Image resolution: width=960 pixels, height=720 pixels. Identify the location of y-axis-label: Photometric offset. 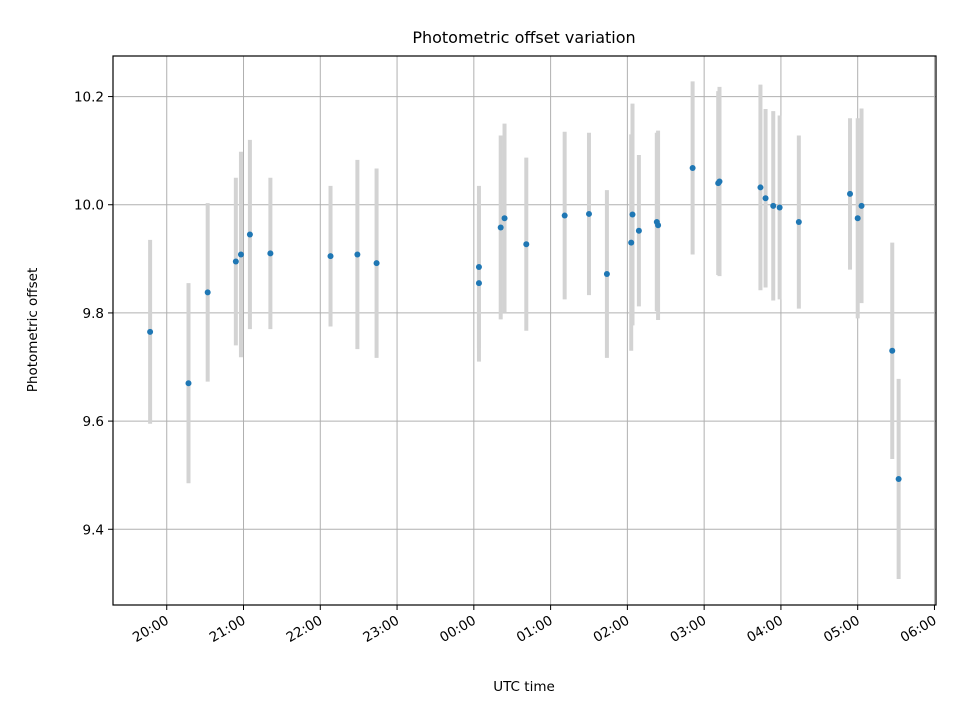
(33, 330).